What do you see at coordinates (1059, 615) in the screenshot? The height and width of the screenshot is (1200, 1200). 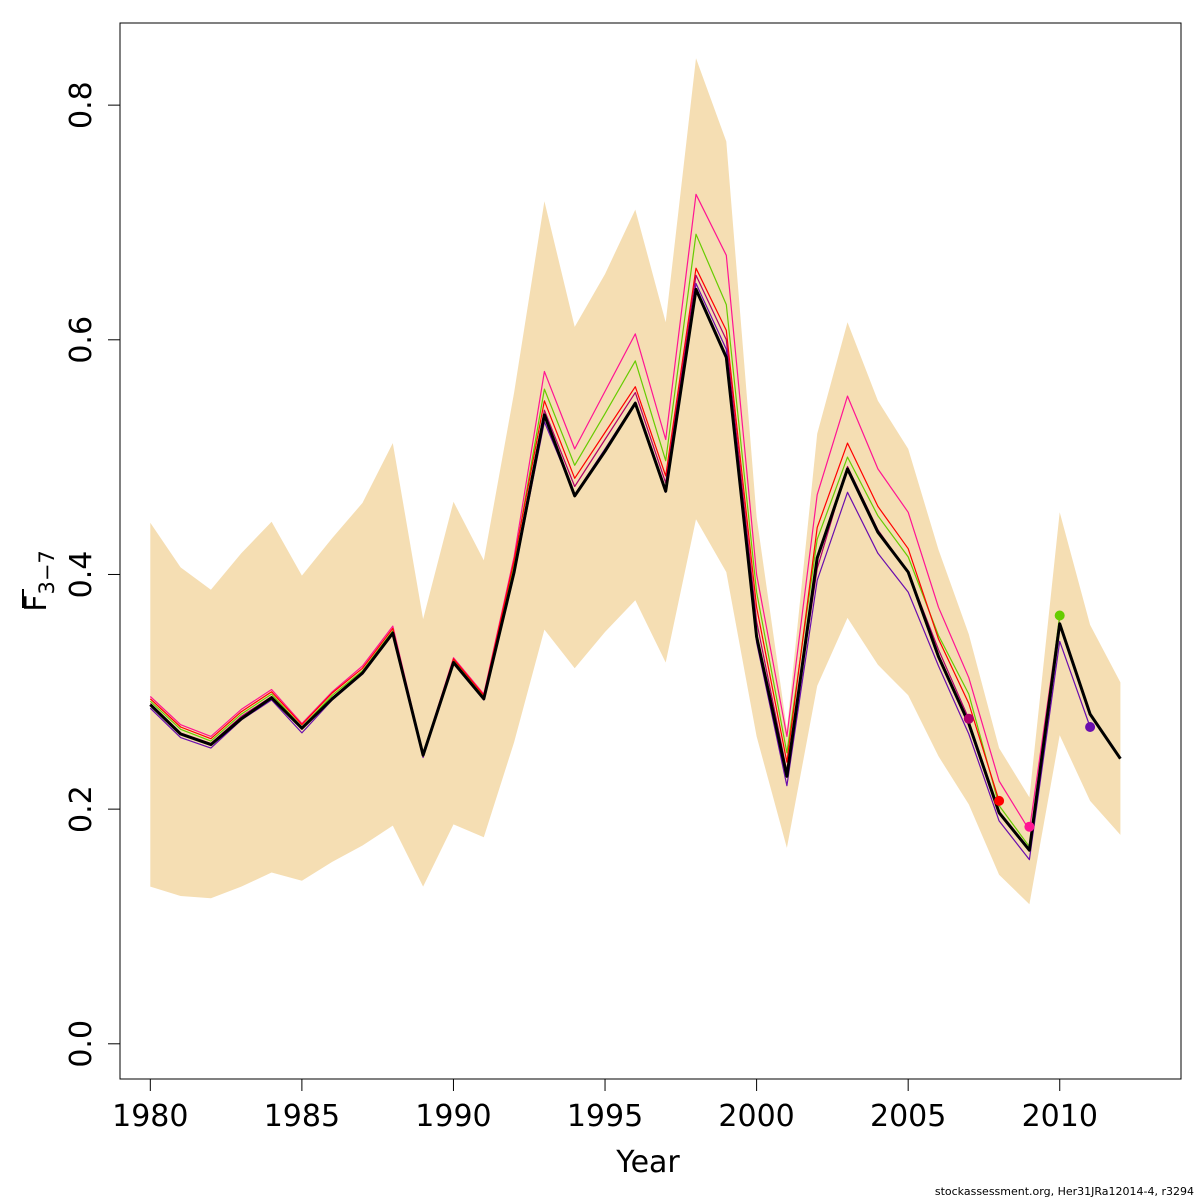 I see `end-point-2010` at bounding box center [1059, 615].